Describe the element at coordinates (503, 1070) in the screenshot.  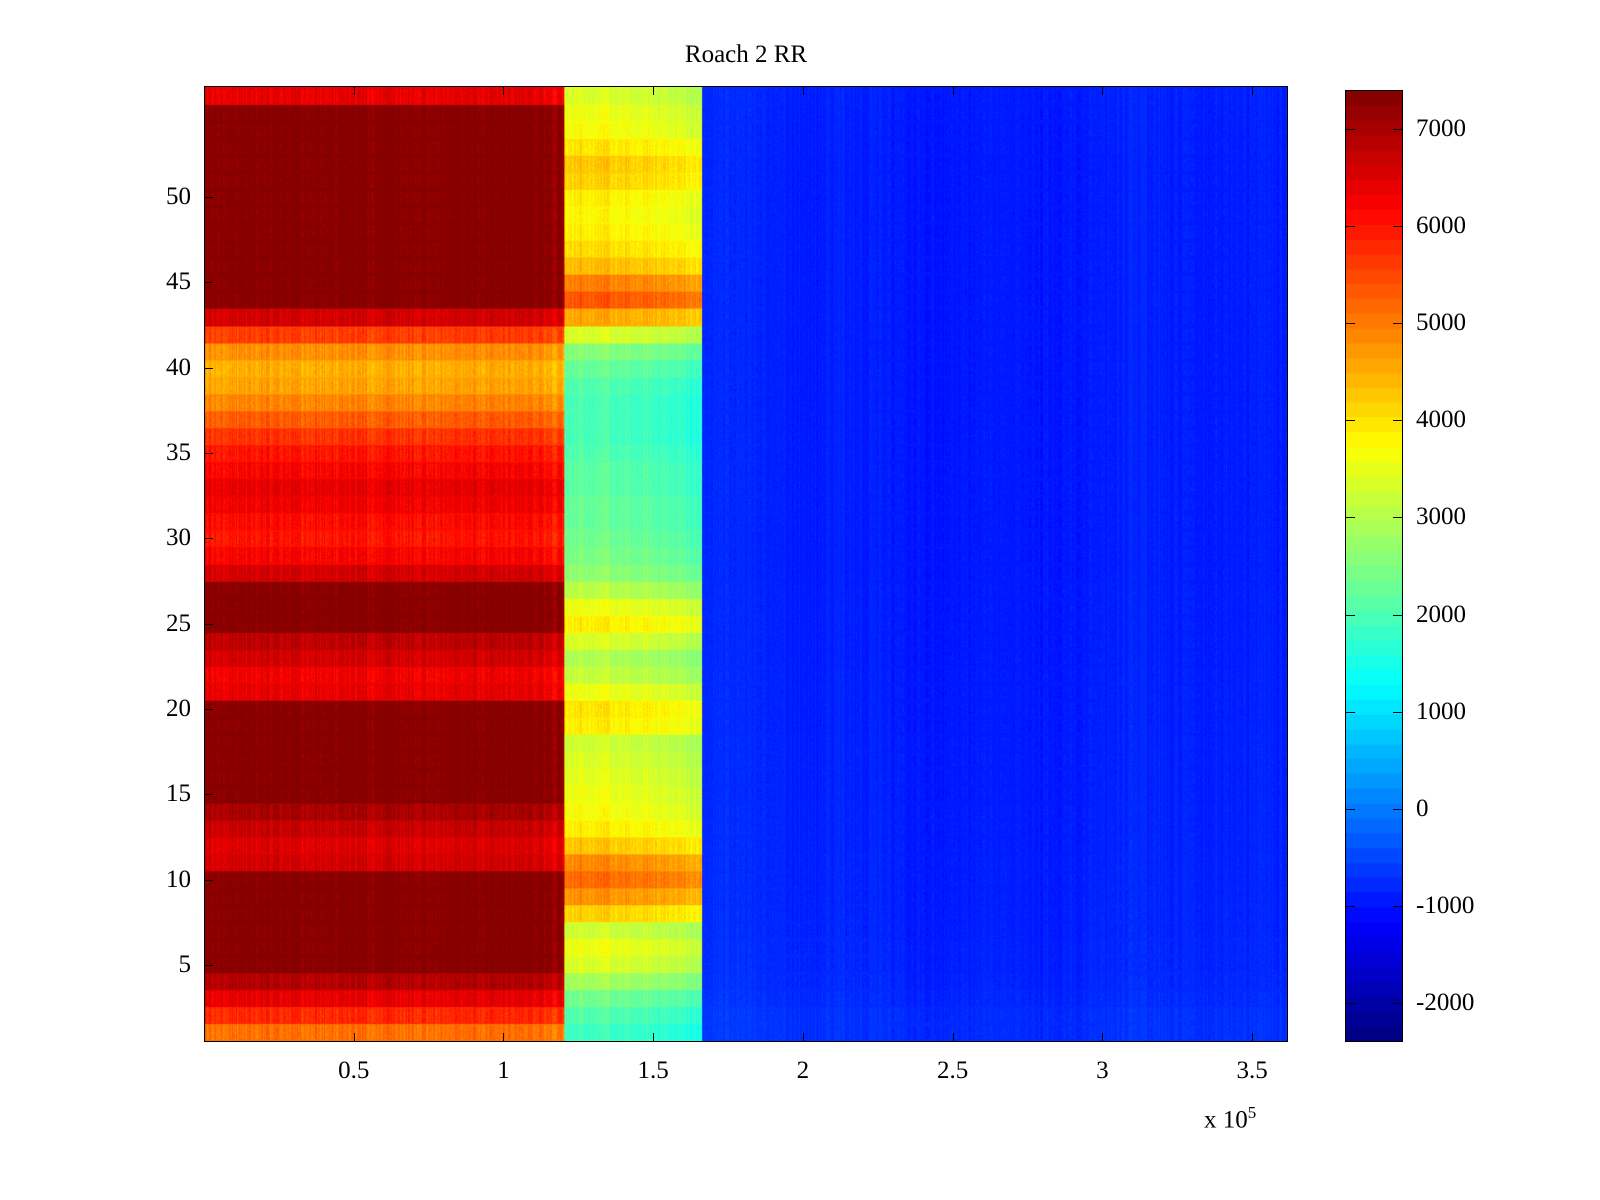
I see `x-tick-label: 1` at that location.